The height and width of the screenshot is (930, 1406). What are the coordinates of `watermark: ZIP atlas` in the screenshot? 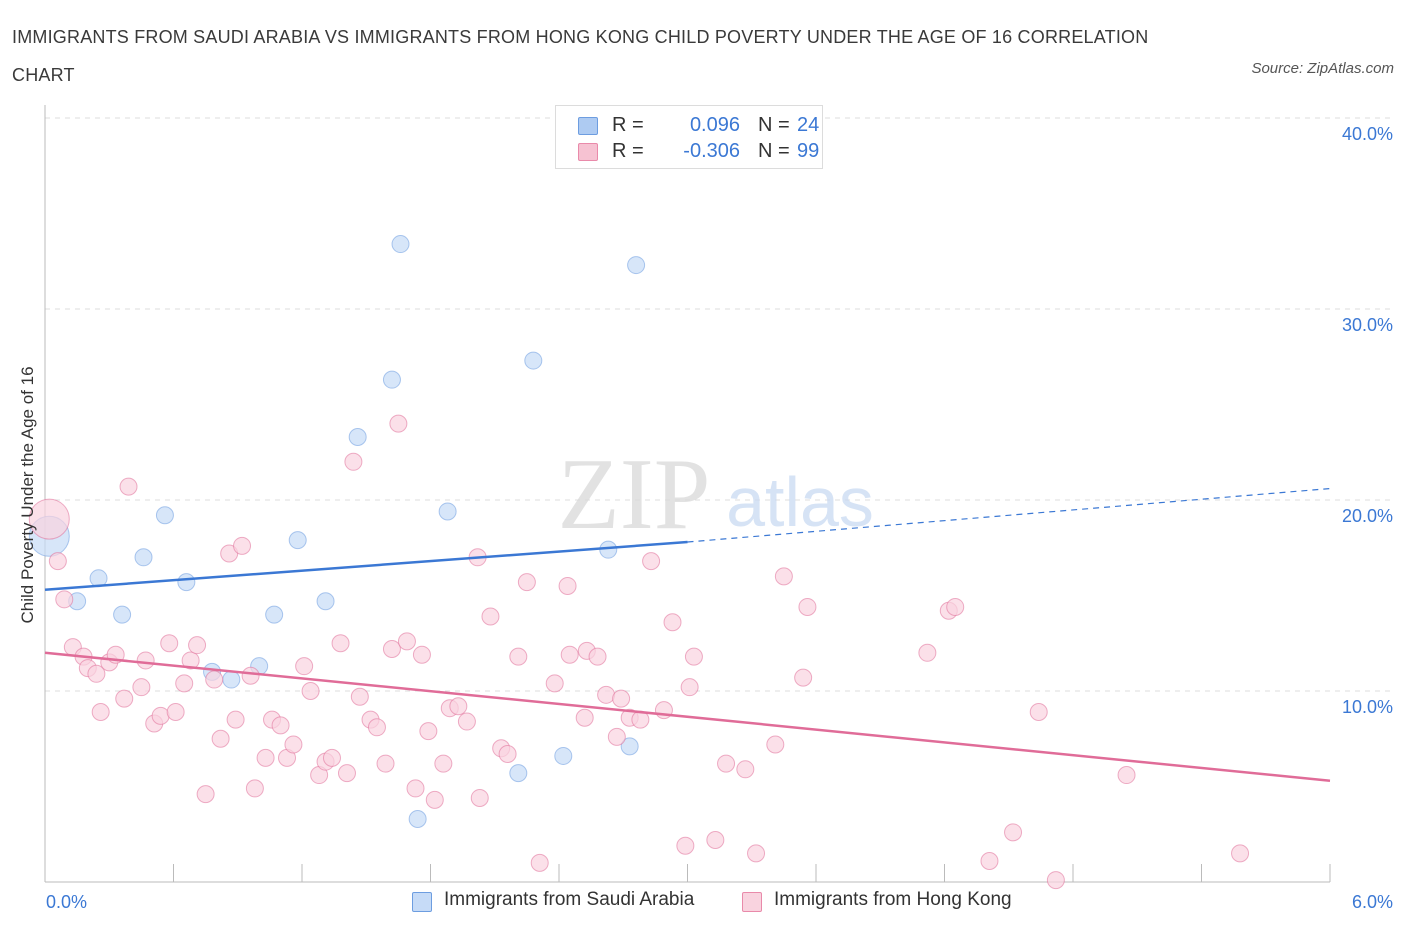 It's located at (716, 494).